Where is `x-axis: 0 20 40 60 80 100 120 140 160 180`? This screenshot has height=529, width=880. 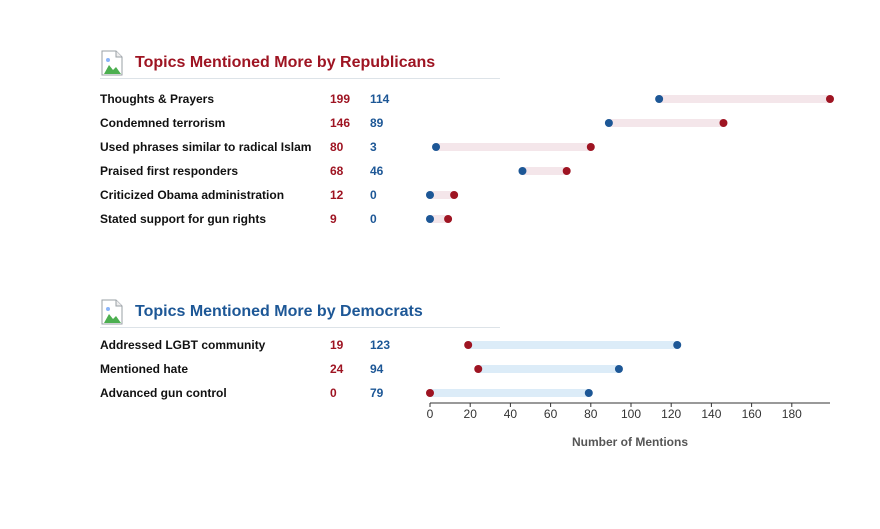 x-axis: 0 20 40 60 80 100 120 140 160 180 is located at coordinates (628, 411).